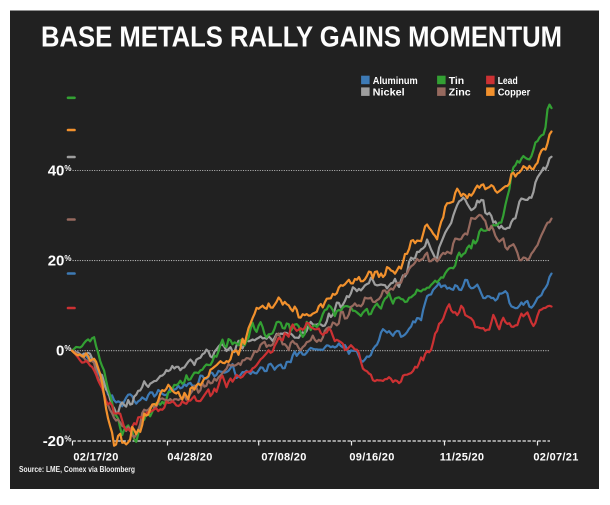 This screenshot has height=505, width=610. What do you see at coordinates (555, 457) in the screenshot?
I see `svg-text: 02/07/21` at bounding box center [555, 457].